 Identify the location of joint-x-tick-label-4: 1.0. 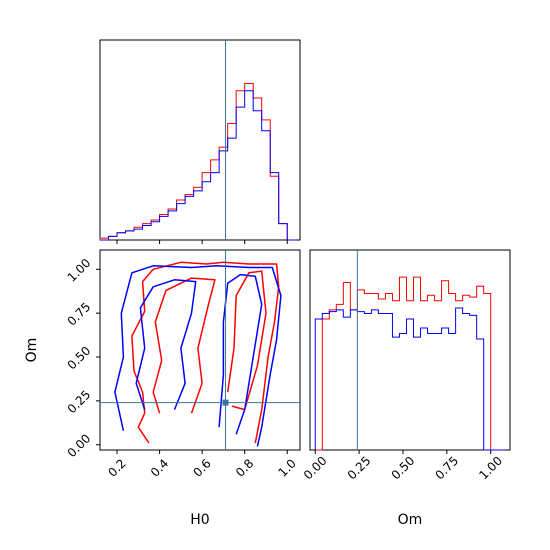
(287, 467).